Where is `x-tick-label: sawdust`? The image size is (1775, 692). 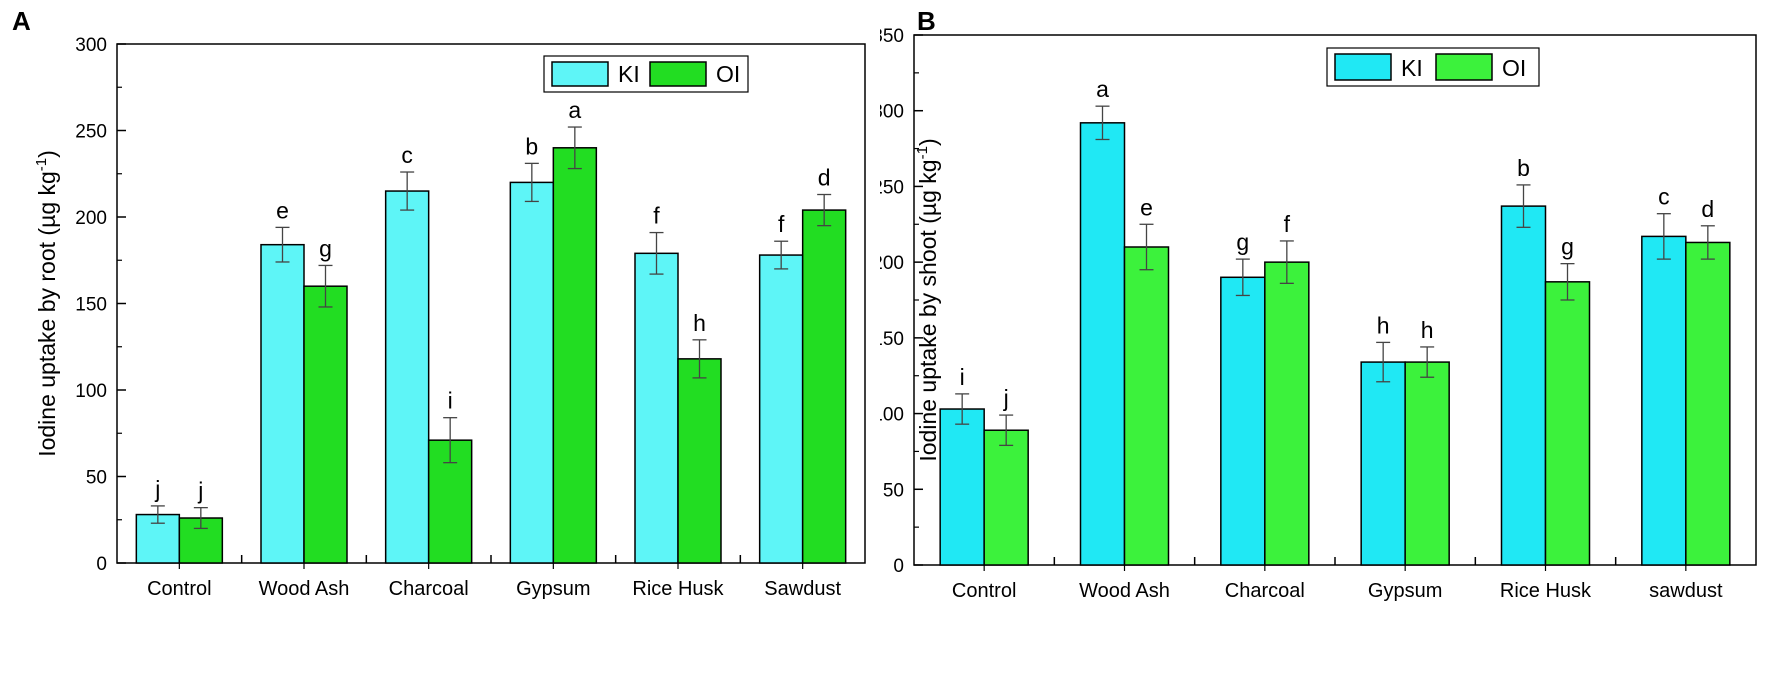 x-tick-label: sawdust is located at coordinates (1686, 591).